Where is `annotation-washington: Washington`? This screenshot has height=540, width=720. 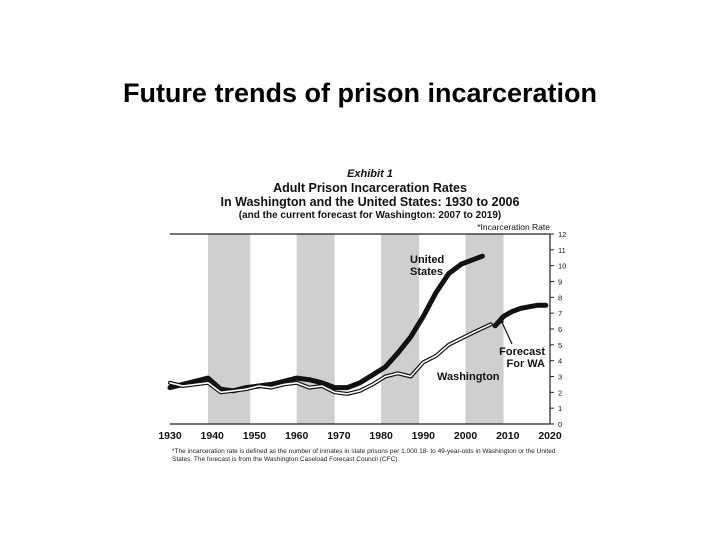 annotation-washington: Washington is located at coordinates (468, 377).